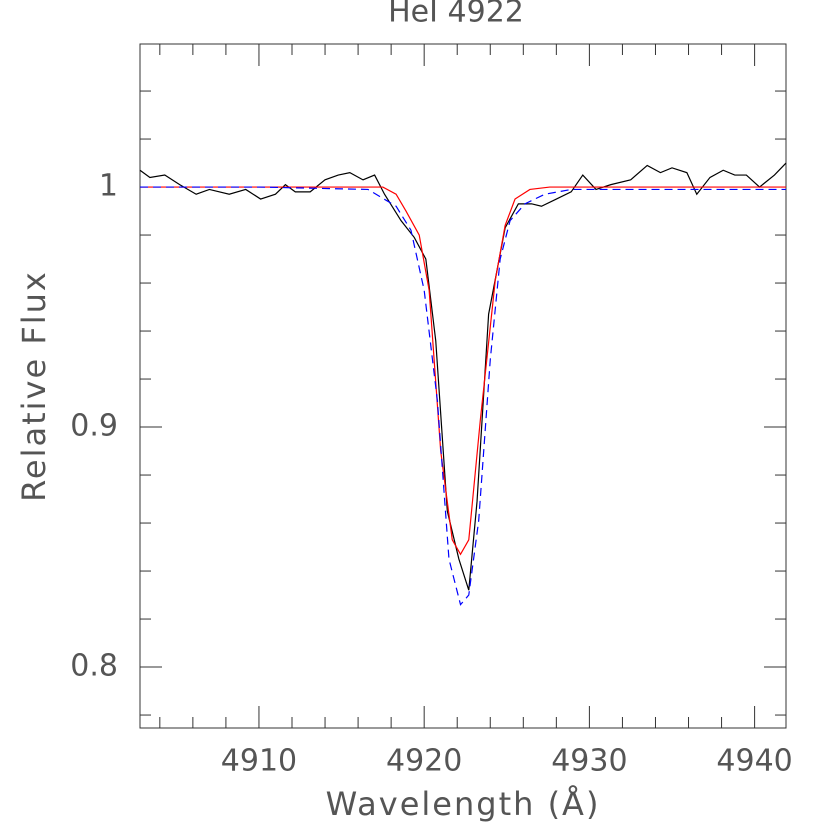  What do you see at coordinates (94, 426) in the screenshot?
I see `y-tick-label: 0.9` at bounding box center [94, 426].